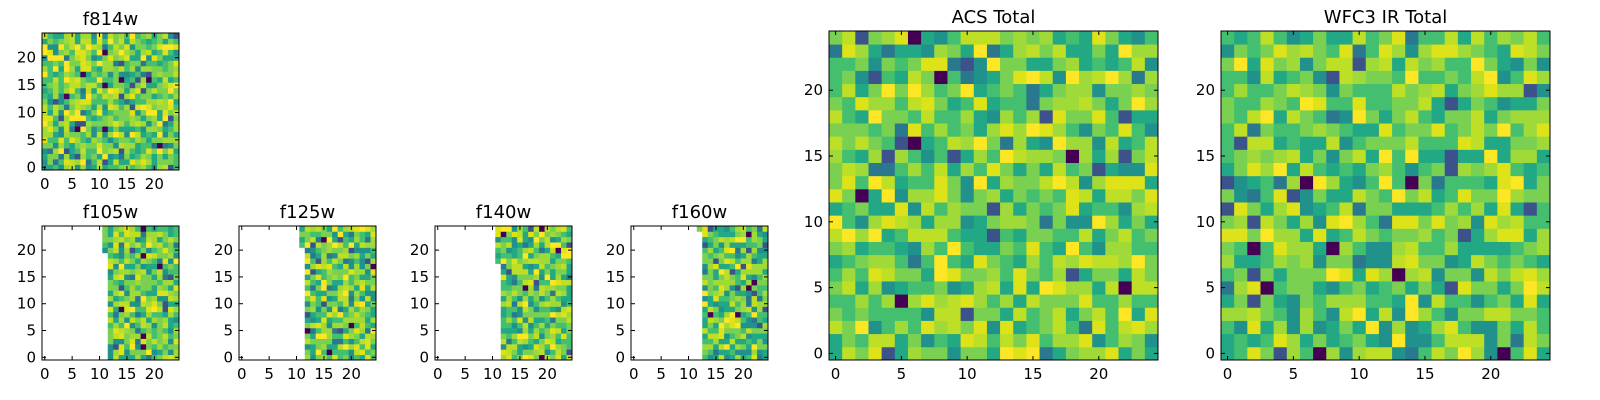  I want to click on heatmap-cells, so click(141, 293).